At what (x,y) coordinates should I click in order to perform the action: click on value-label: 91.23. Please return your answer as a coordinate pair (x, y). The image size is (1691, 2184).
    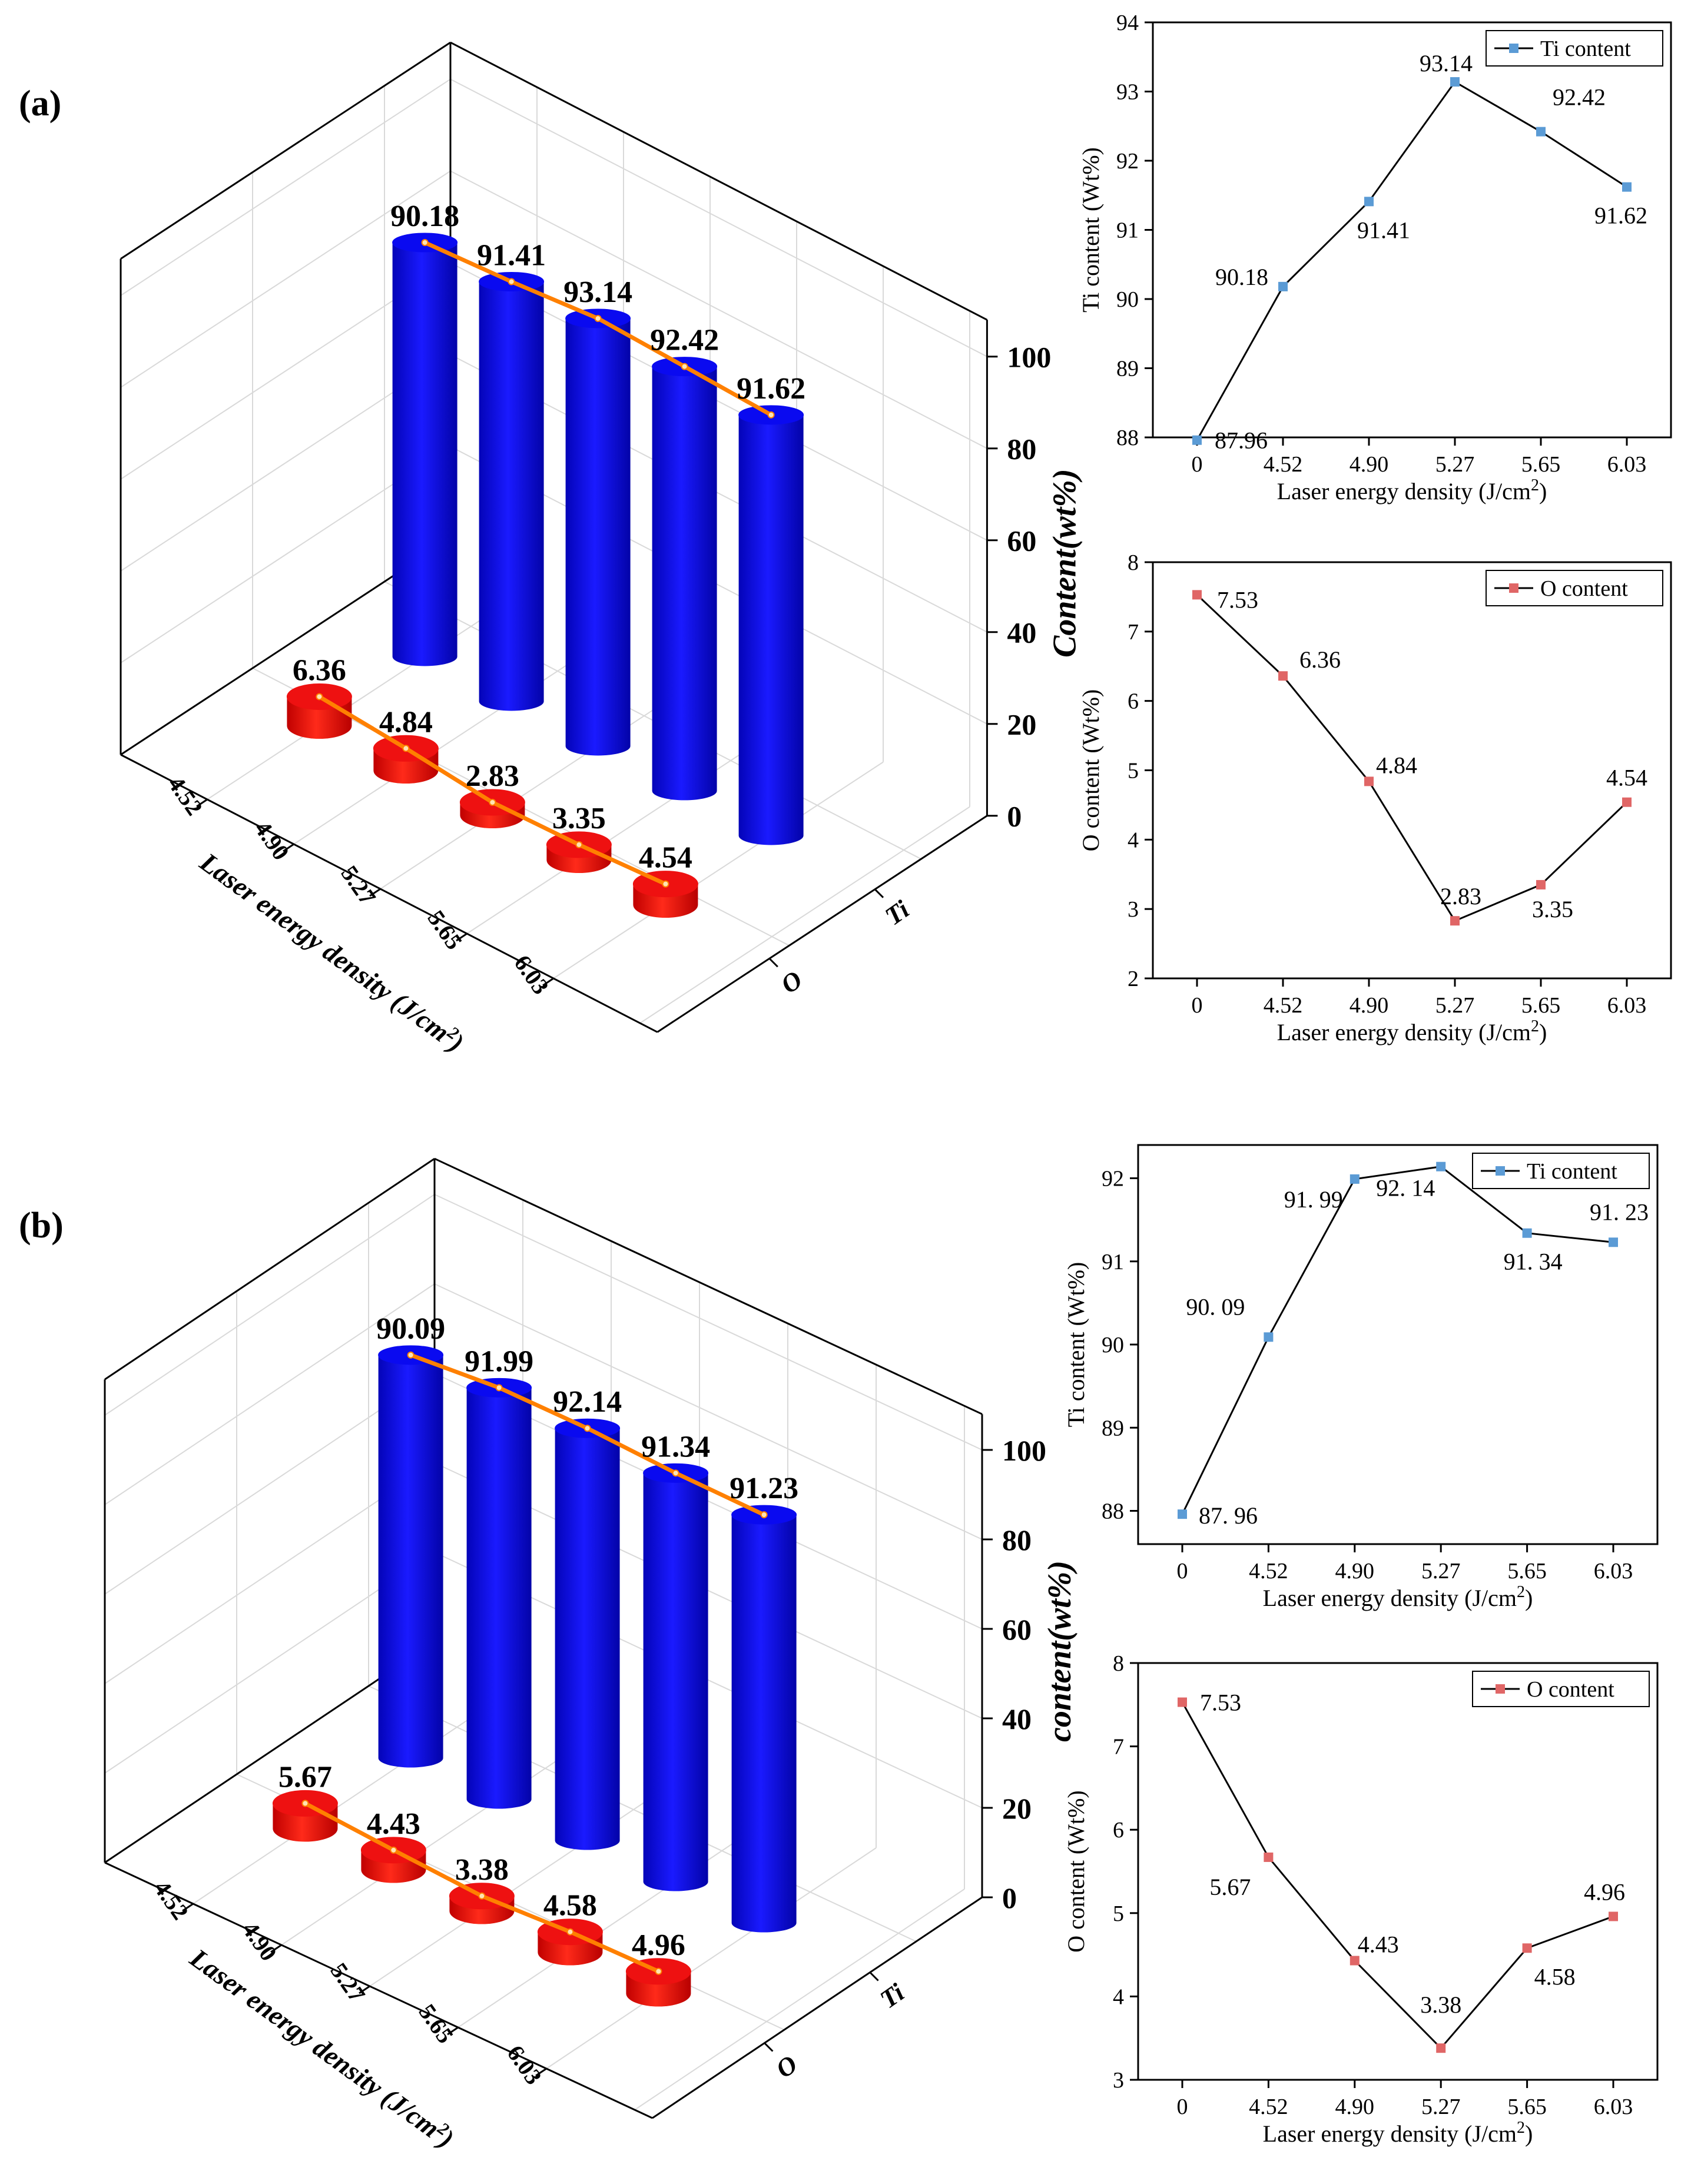
    Looking at the image, I should click on (764, 1488).